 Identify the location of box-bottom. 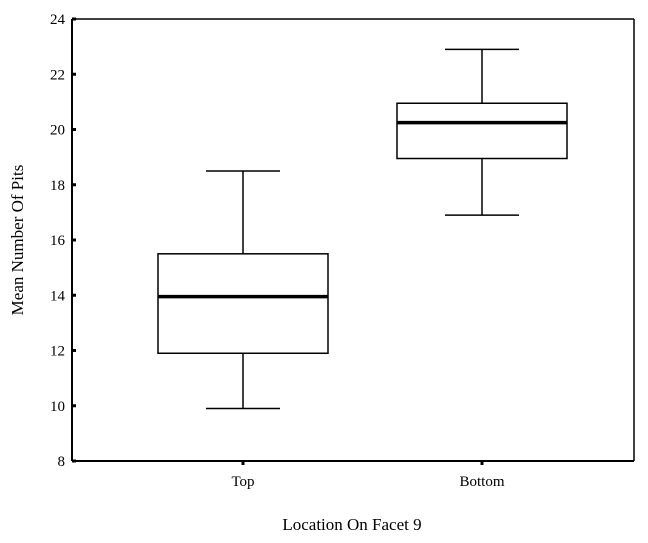
(482, 132).